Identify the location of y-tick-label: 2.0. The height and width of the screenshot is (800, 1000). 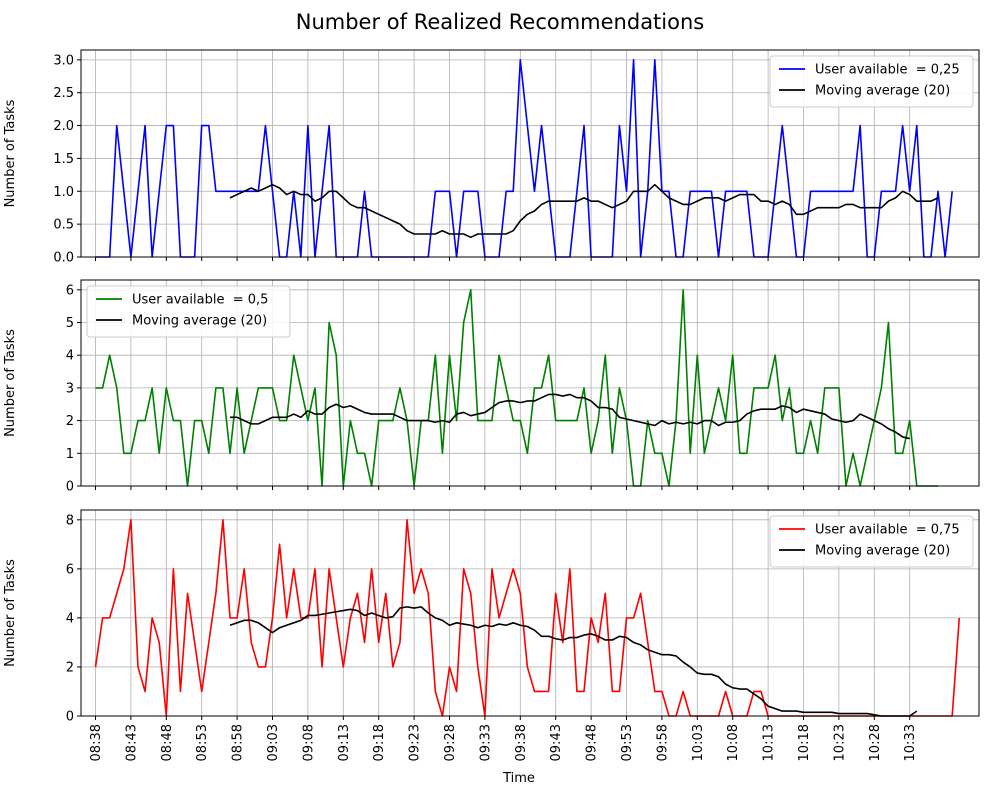
(63, 126).